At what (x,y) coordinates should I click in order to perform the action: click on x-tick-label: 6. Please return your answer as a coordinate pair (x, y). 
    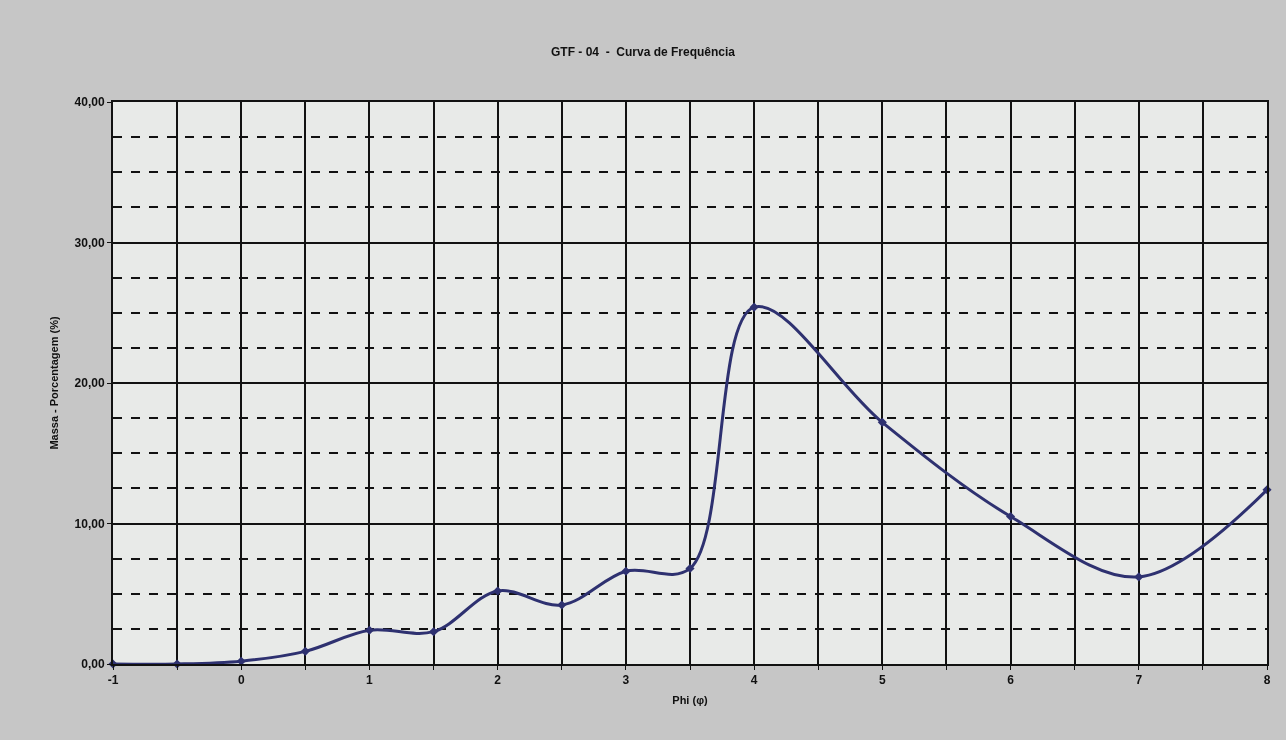
    Looking at the image, I should click on (1011, 680).